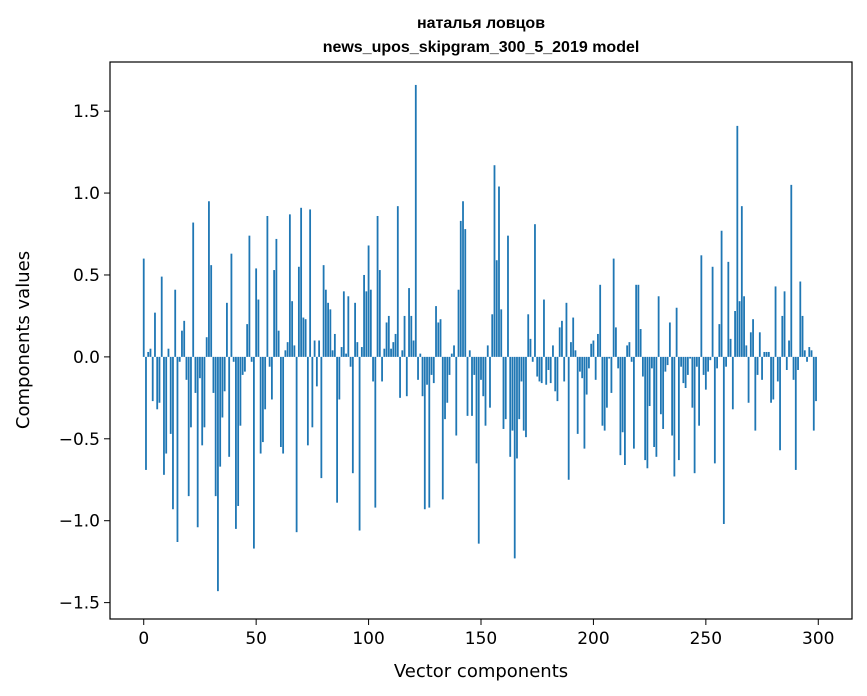  What do you see at coordinates (143, 639) in the screenshot?
I see `x-tick-label: 0` at bounding box center [143, 639].